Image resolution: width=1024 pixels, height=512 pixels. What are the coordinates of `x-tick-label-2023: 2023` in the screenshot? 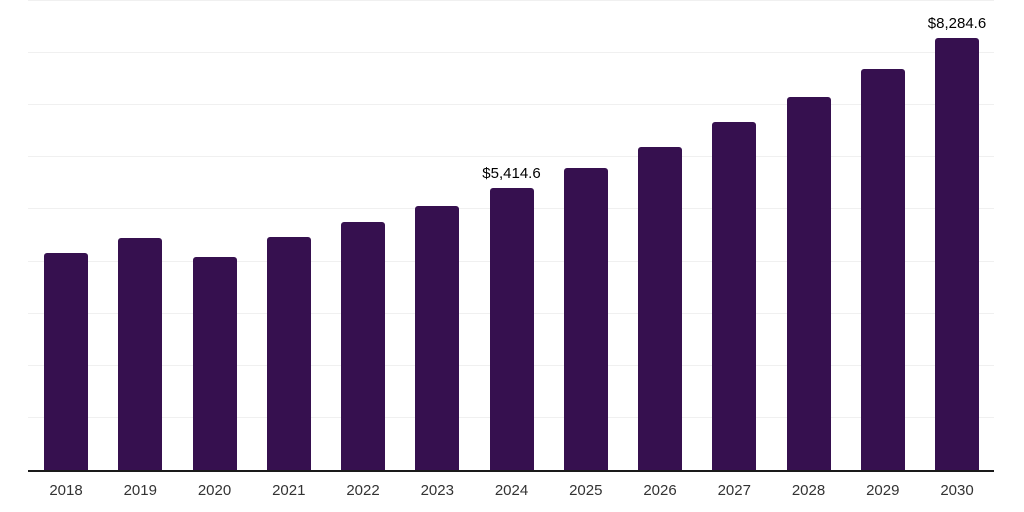 It's located at (437, 490).